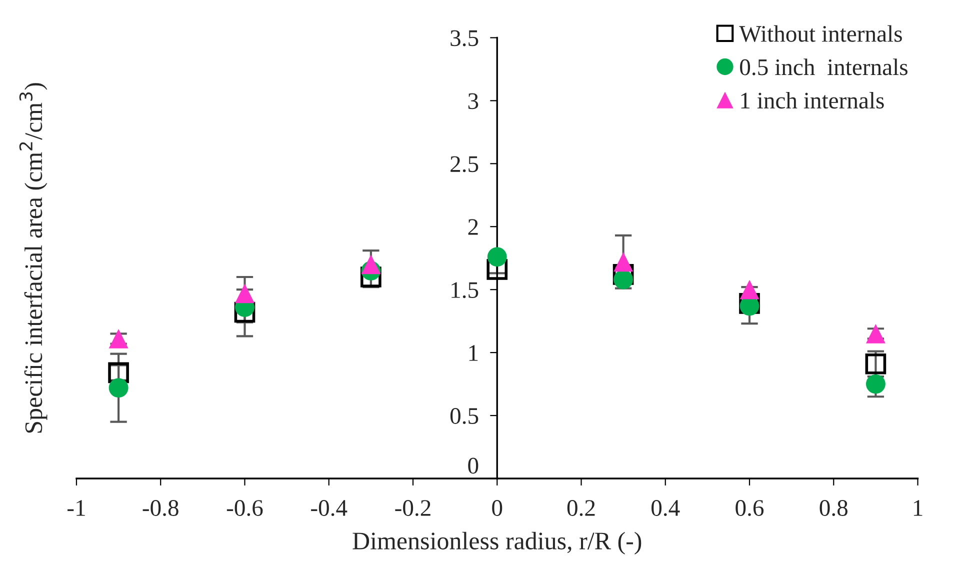  I want to click on x-axis-title: Dimensionless radius, r/R (-), so click(497, 543).